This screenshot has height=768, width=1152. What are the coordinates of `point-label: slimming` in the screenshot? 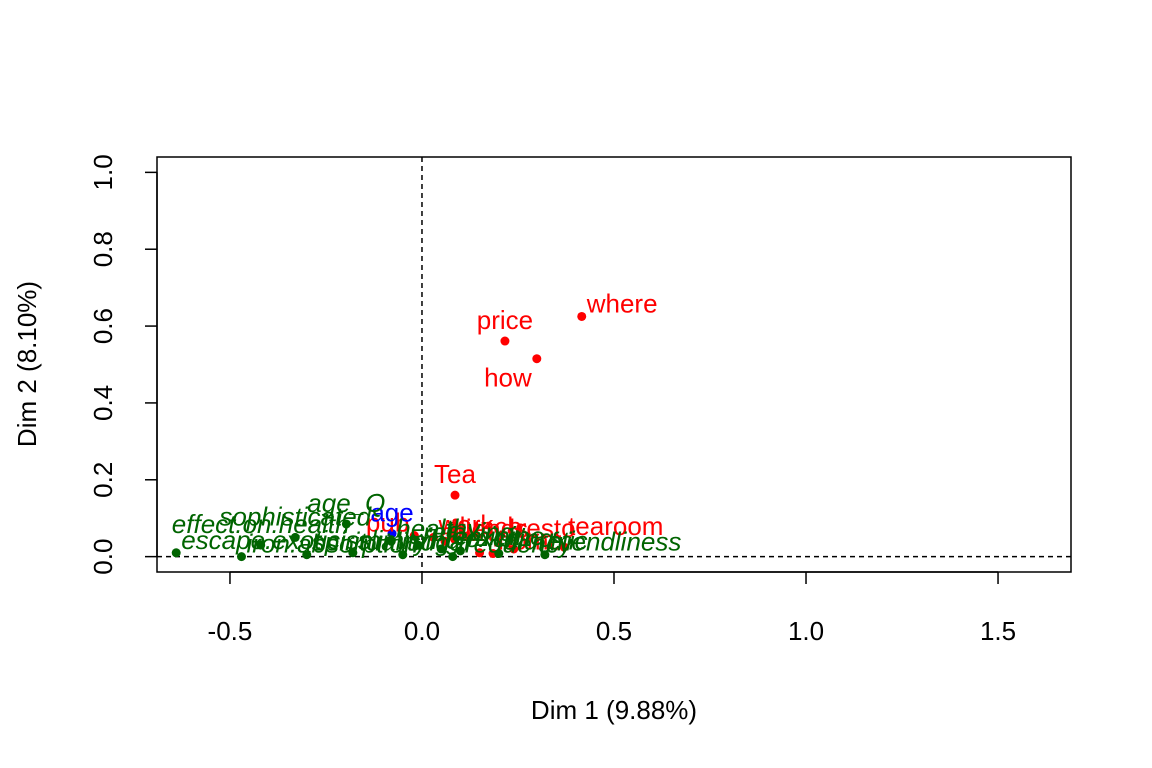 It's located at (409, 540).